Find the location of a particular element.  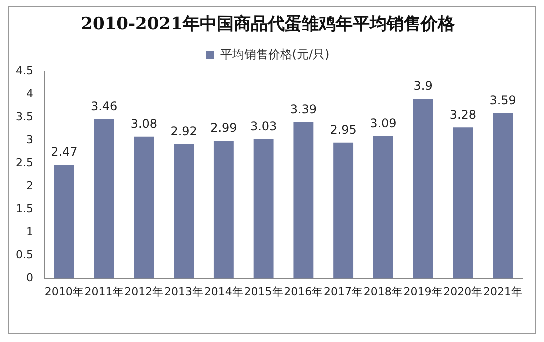

y-tick-label: 1.5 is located at coordinates (25, 209).